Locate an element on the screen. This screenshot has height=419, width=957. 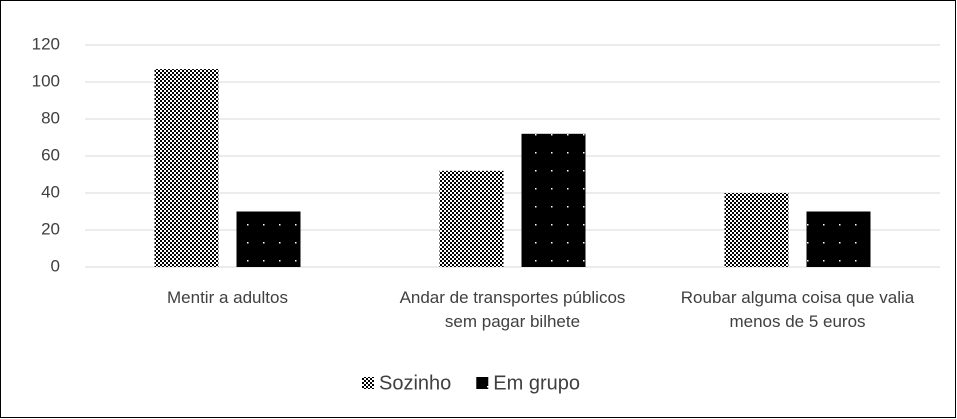
y-tick-label: 20 is located at coordinates (50, 228).